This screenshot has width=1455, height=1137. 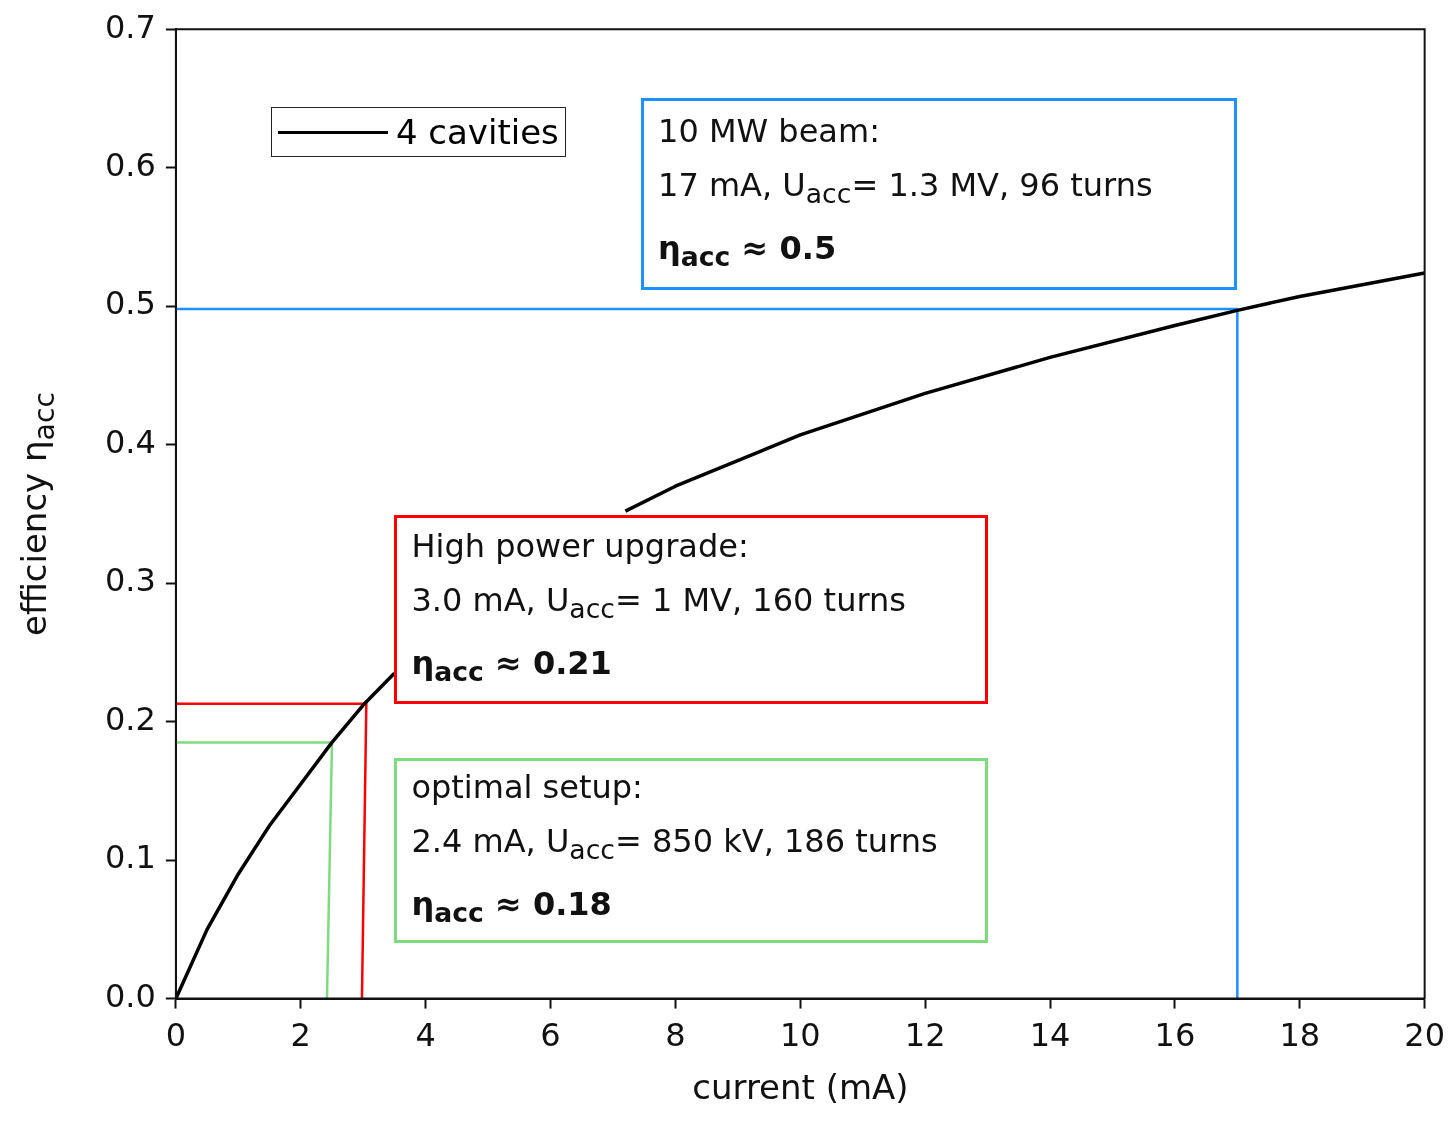 I want to click on y-tick-label: 0.1, so click(x=130, y=857).